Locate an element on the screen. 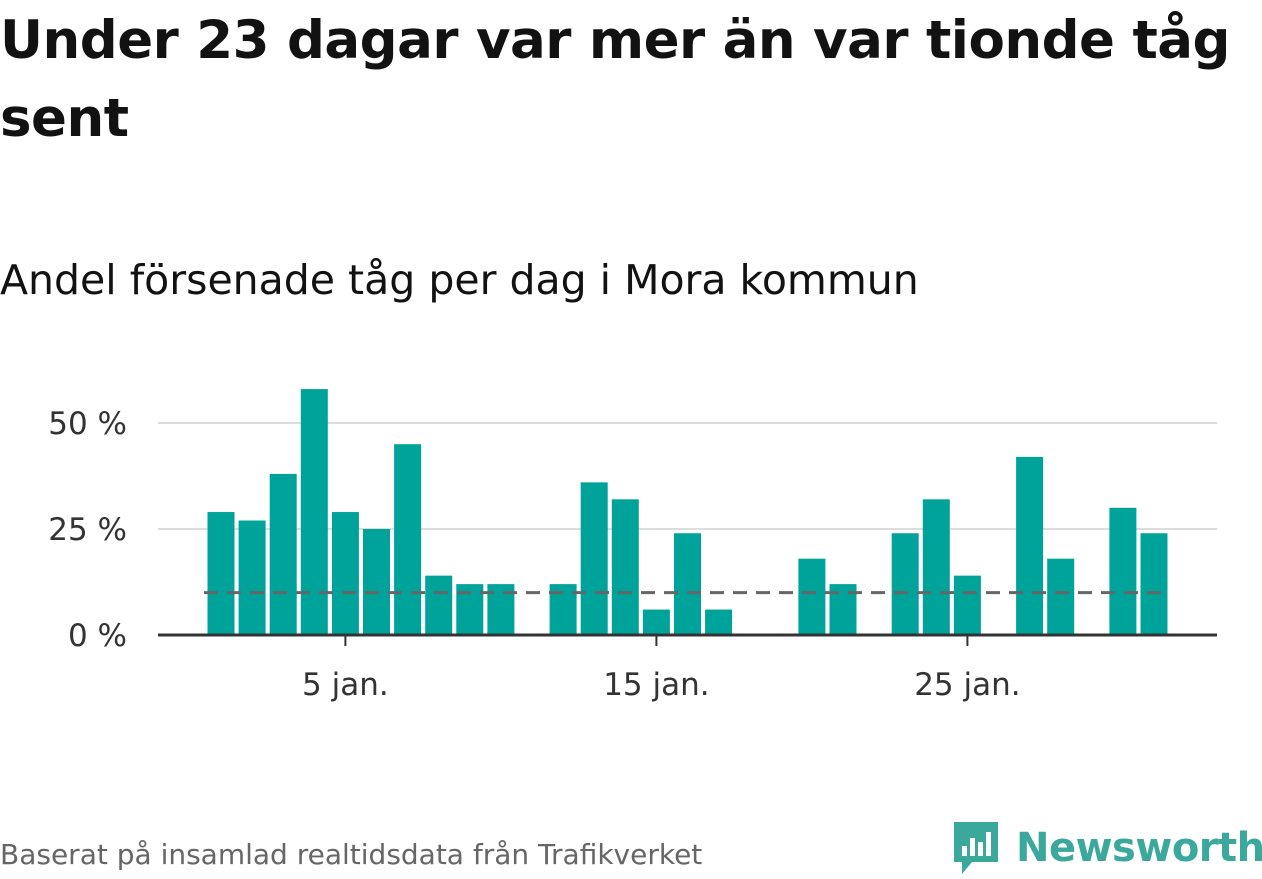 This screenshot has height=879, width=1262. x-tick-label: 15 jan. is located at coordinates (656, 685).